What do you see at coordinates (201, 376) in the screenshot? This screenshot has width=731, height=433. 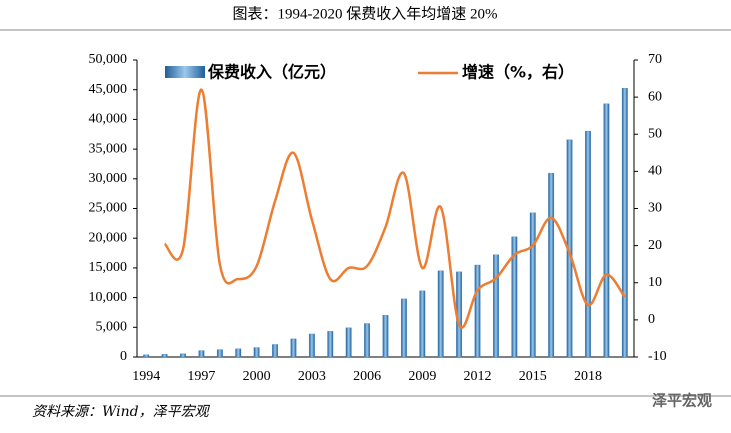 I see `x-tick-label: 1997` at bounding box center [201, 376].